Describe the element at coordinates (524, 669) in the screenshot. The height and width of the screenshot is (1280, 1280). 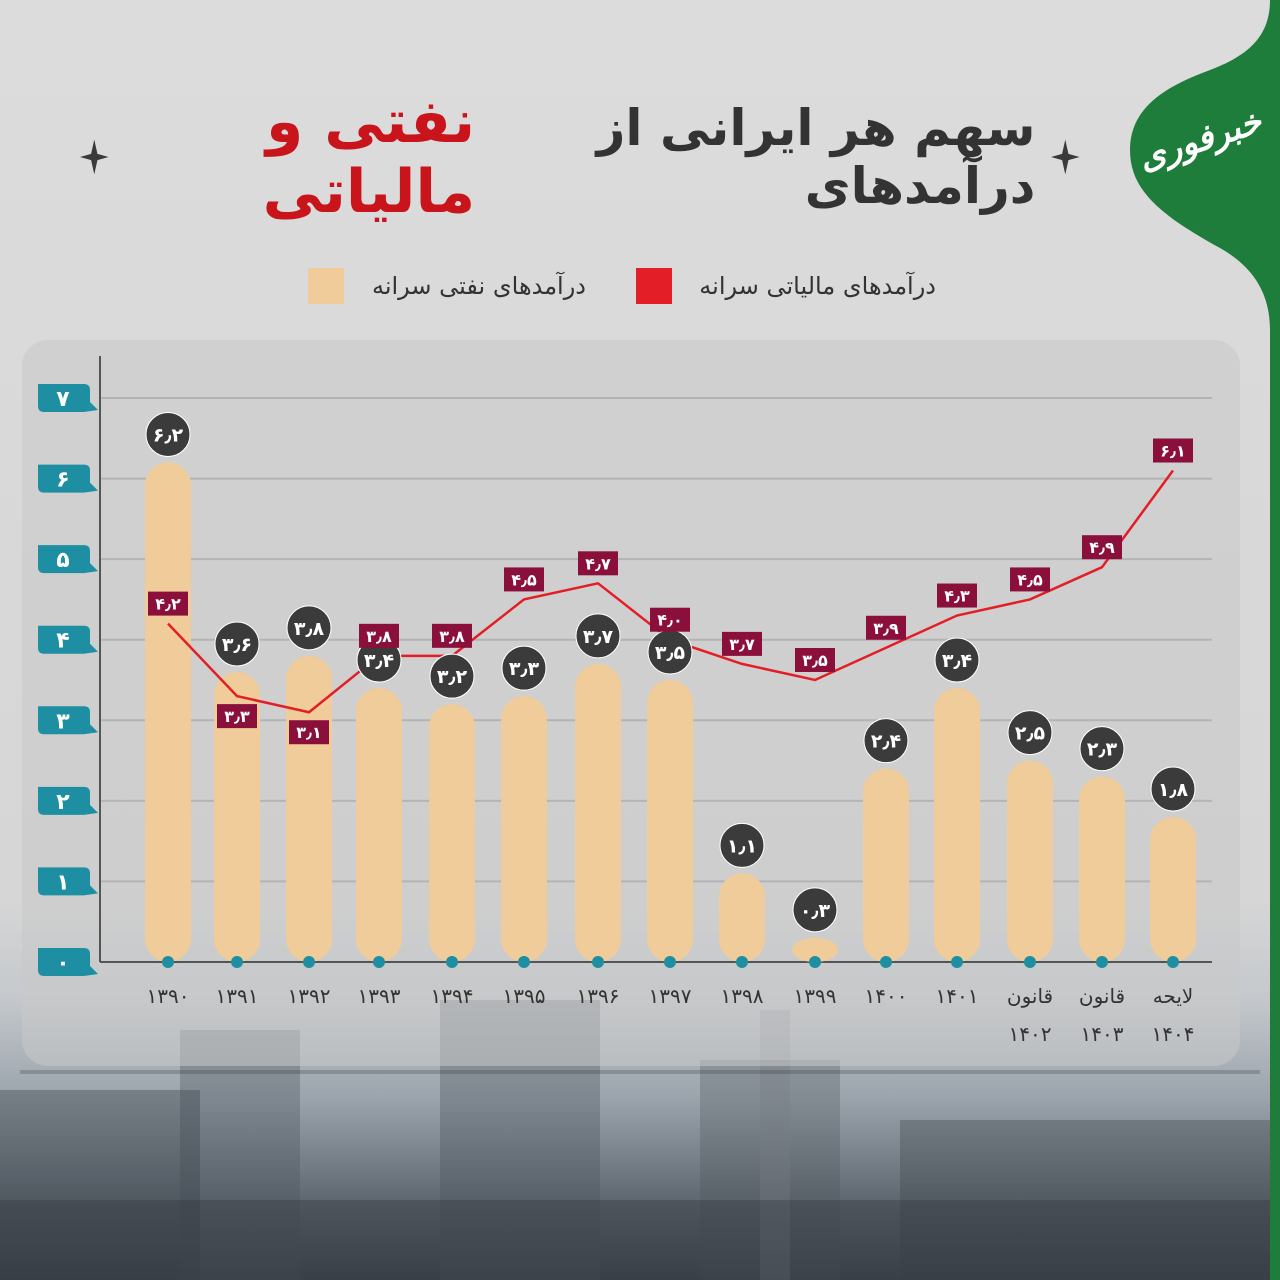
I see `bar-value-label: ۳٫۳` at that location.